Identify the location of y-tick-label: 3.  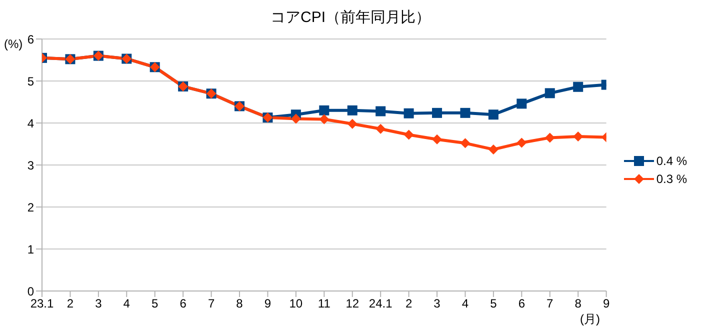
(30, 165).